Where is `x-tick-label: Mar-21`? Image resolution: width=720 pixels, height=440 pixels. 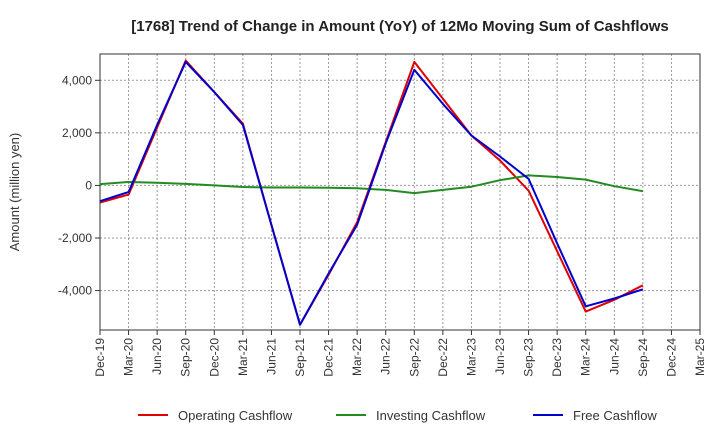 x-tick-label: Mar-21 is located at coordinates (243, 357).